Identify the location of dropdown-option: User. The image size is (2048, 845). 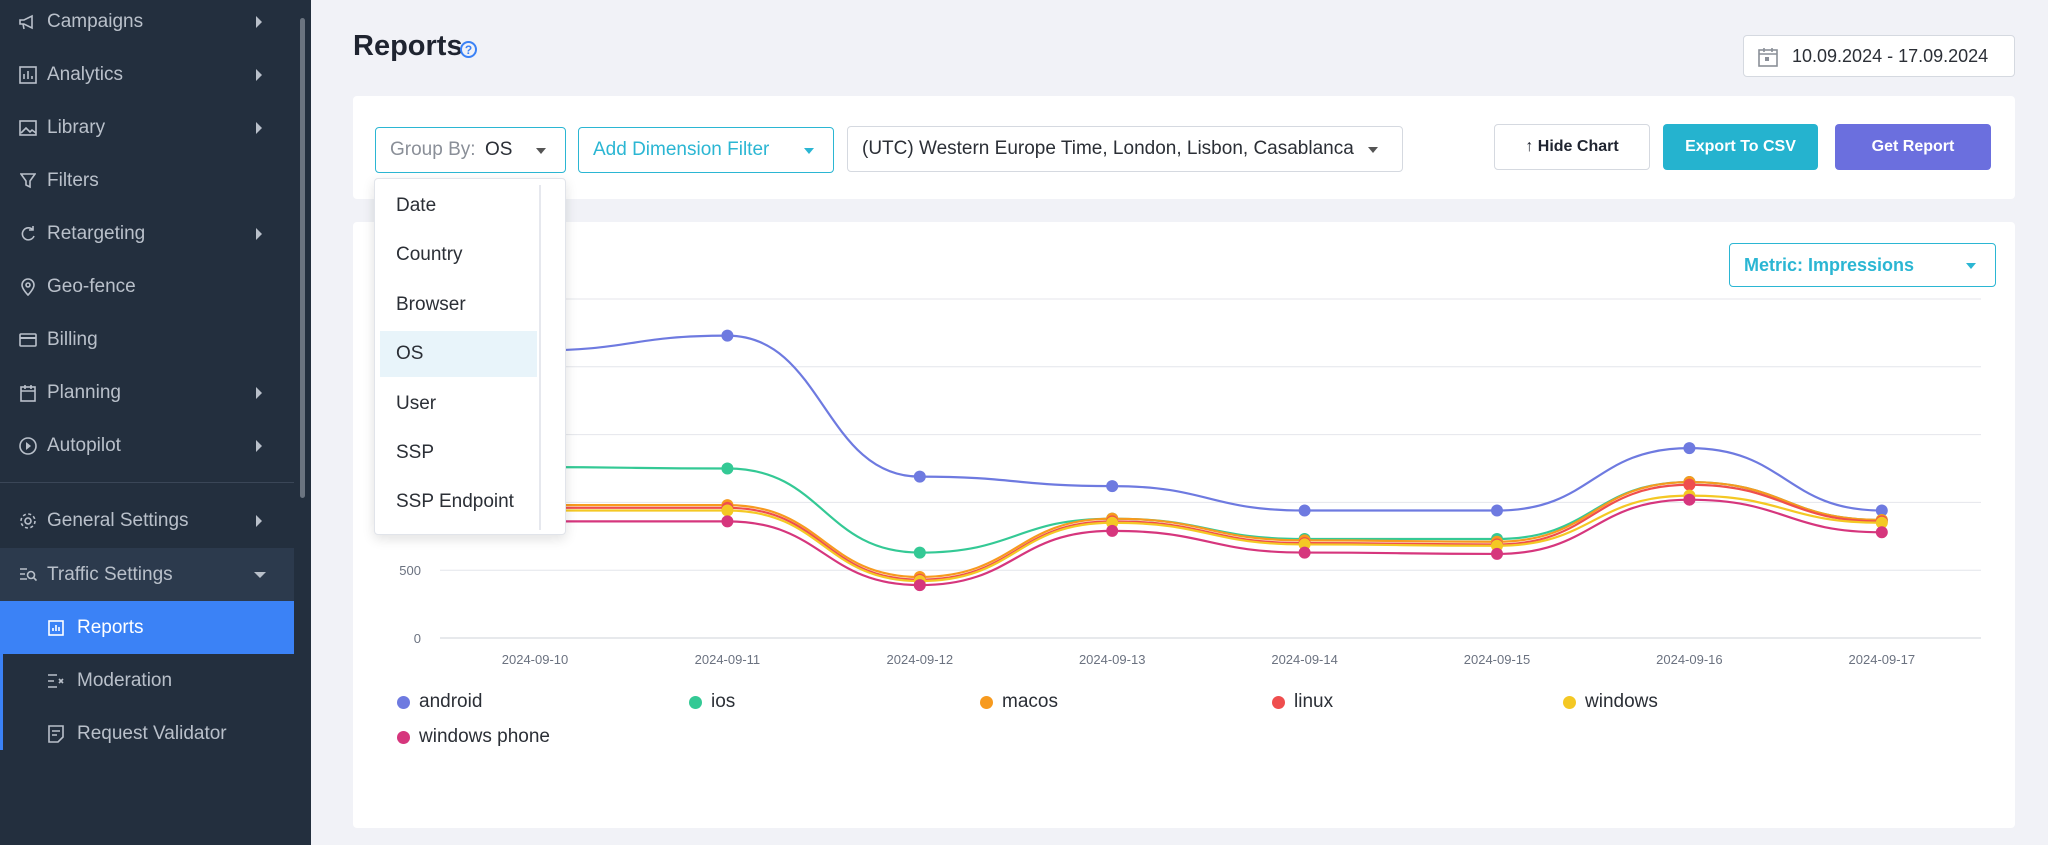
(458, 404).